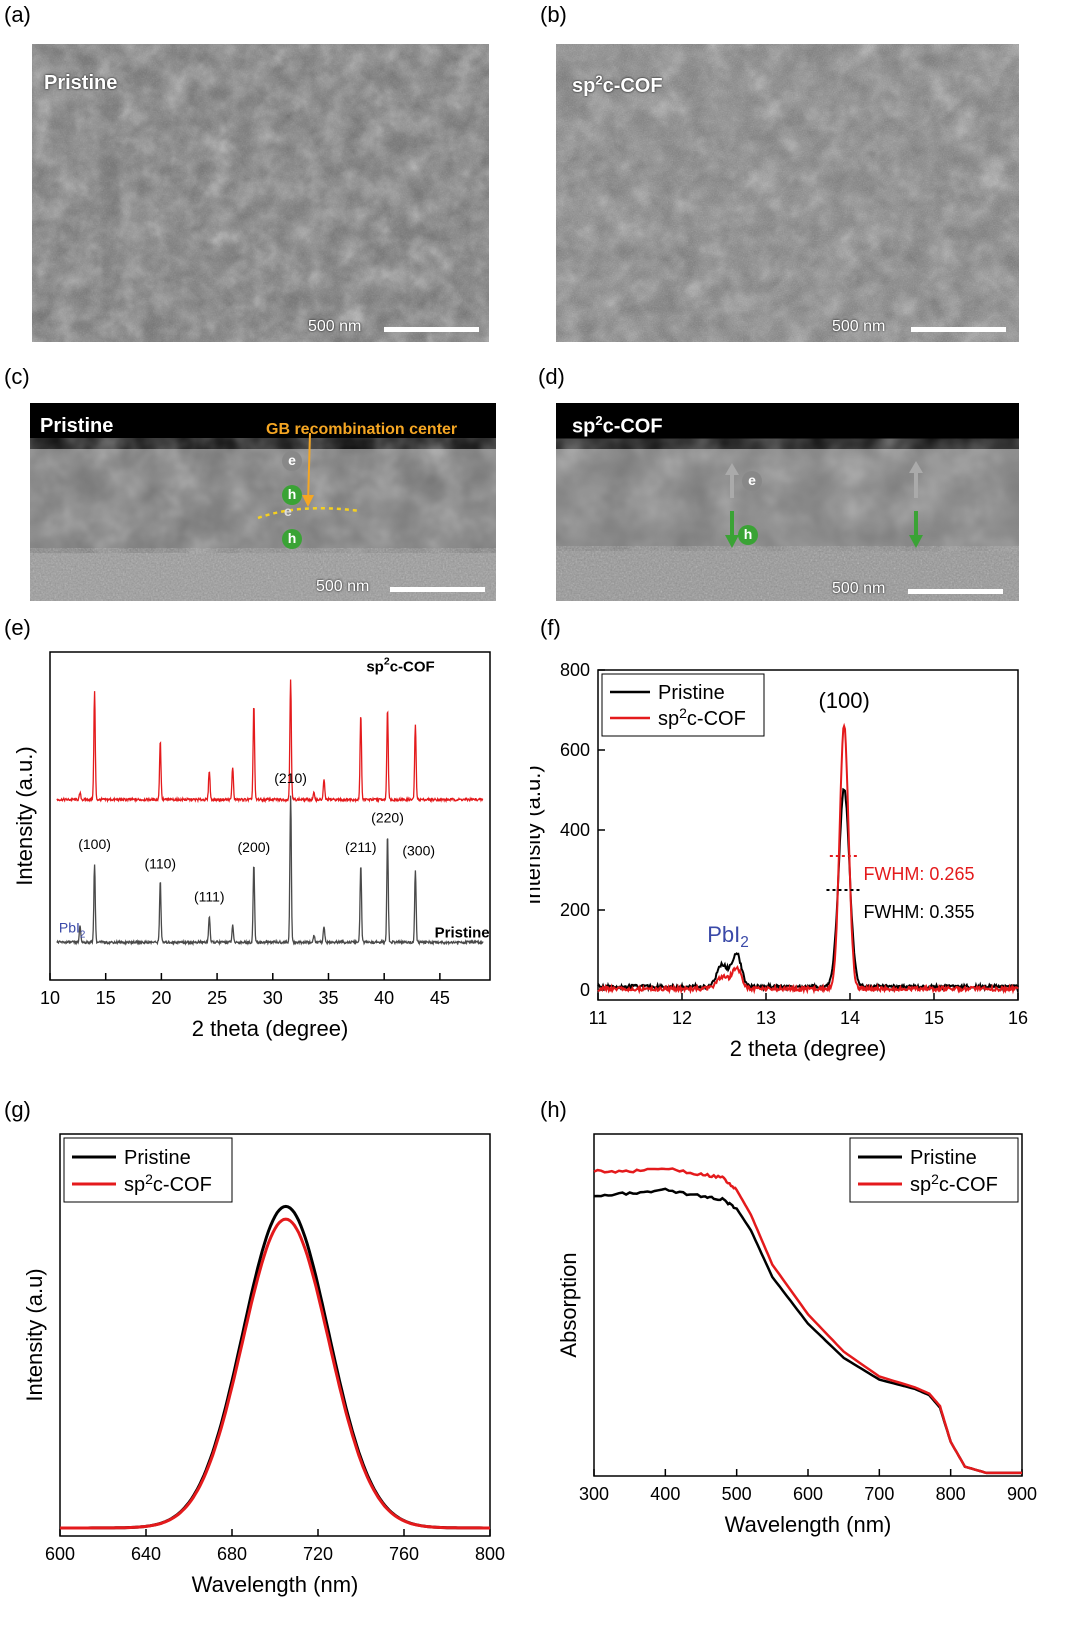 The width and height of the screenshot is (1089, 1634). I want to click on g-series-pristine-line, so click(275, 1367).